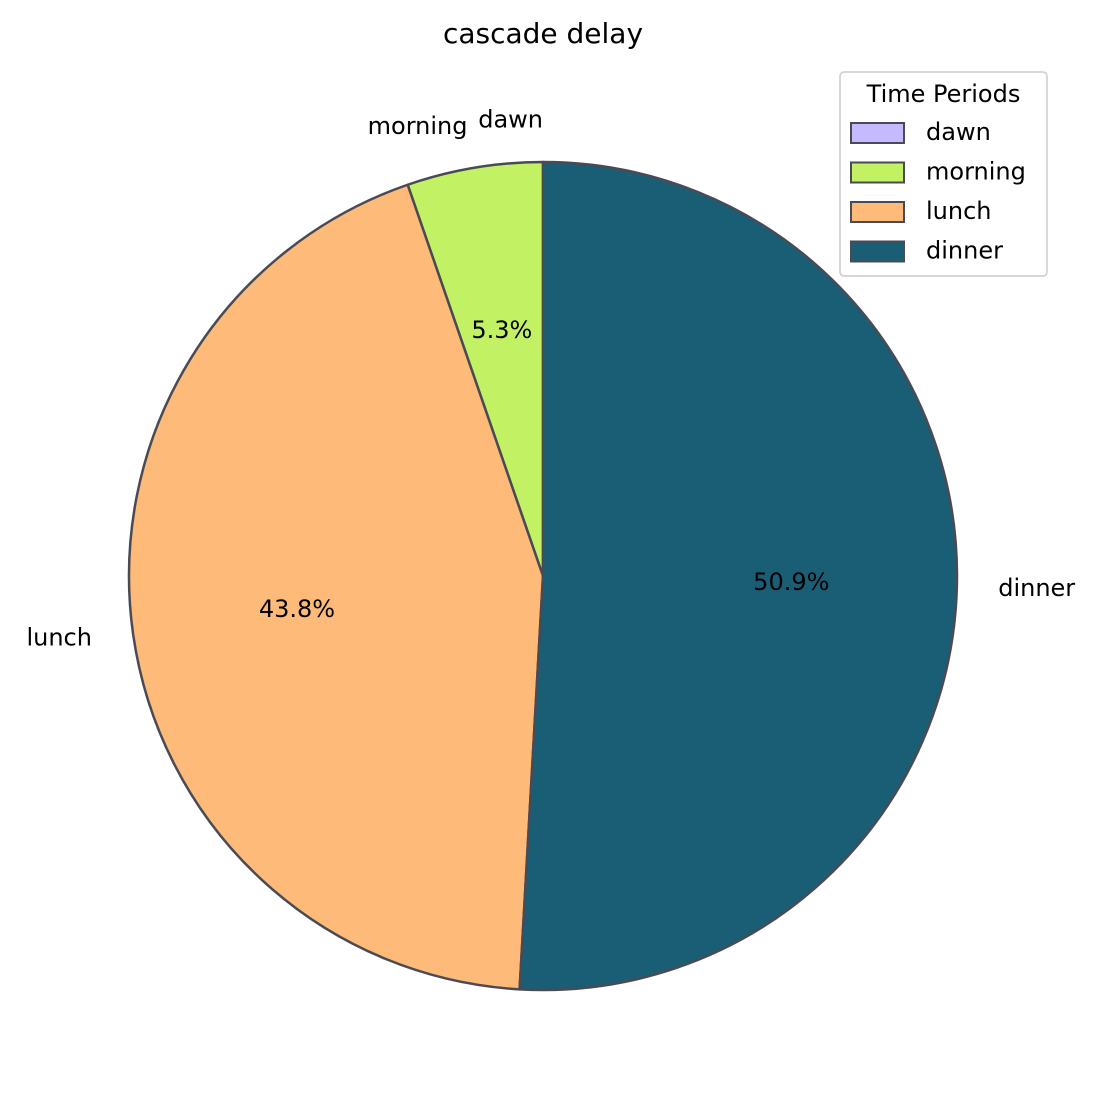 This screenshot has height=1113, width=1102. What do you see at coordinates (475, 369) in the screenshot?
I see `pie-slice-morning` at bounding box center [475, 369].